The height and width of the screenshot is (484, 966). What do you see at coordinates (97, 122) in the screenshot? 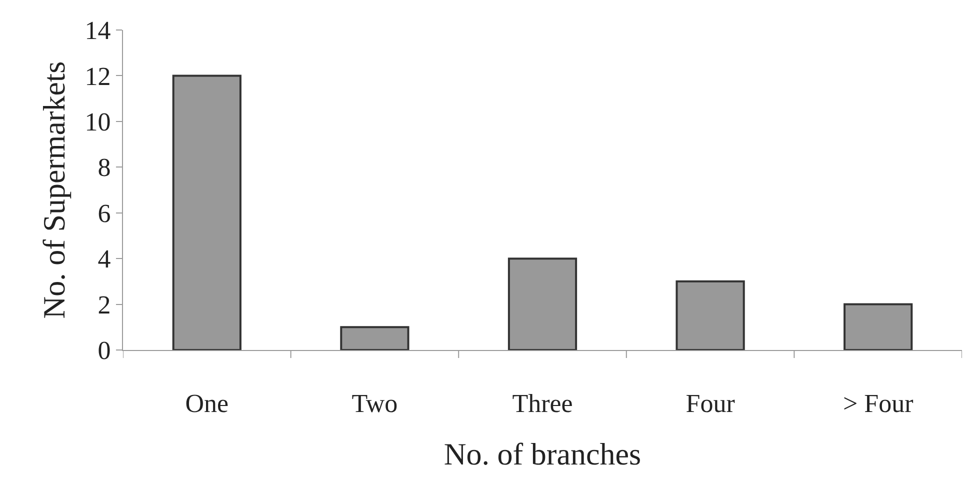
I see `y-tick-label: 10` at bounding box center [97, 122].